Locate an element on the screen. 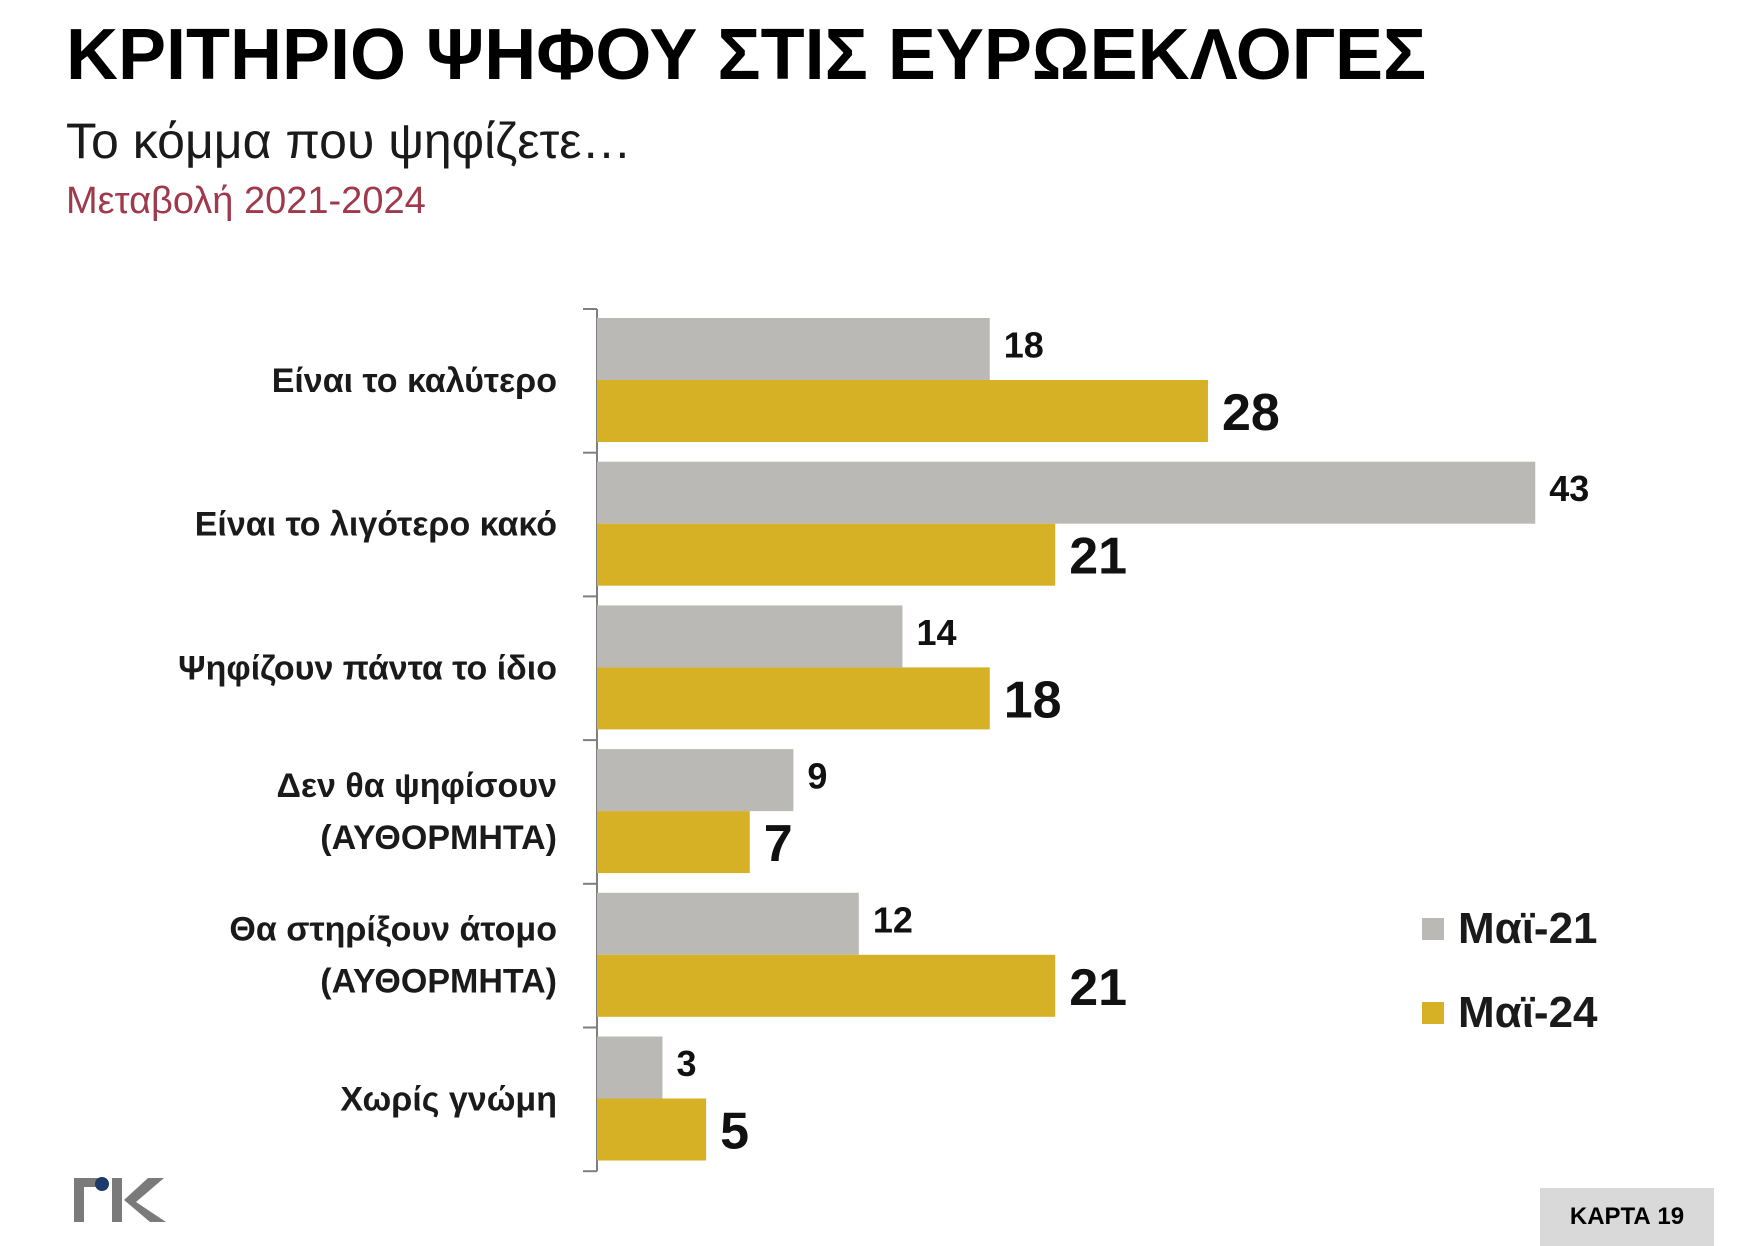 Image resolution: width=1754 pixels, height=1246 pixels. data-label-may-21: 43 is located at coordinates (1569, 488).